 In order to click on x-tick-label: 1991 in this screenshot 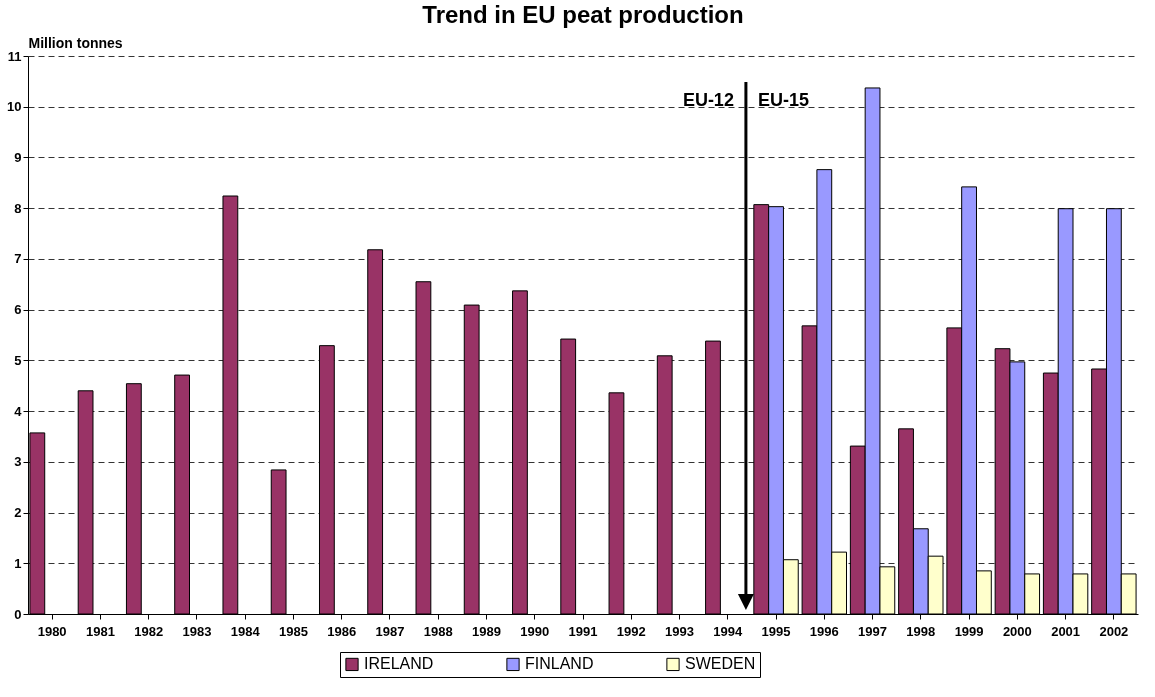, I will do `click(583, 631)`.